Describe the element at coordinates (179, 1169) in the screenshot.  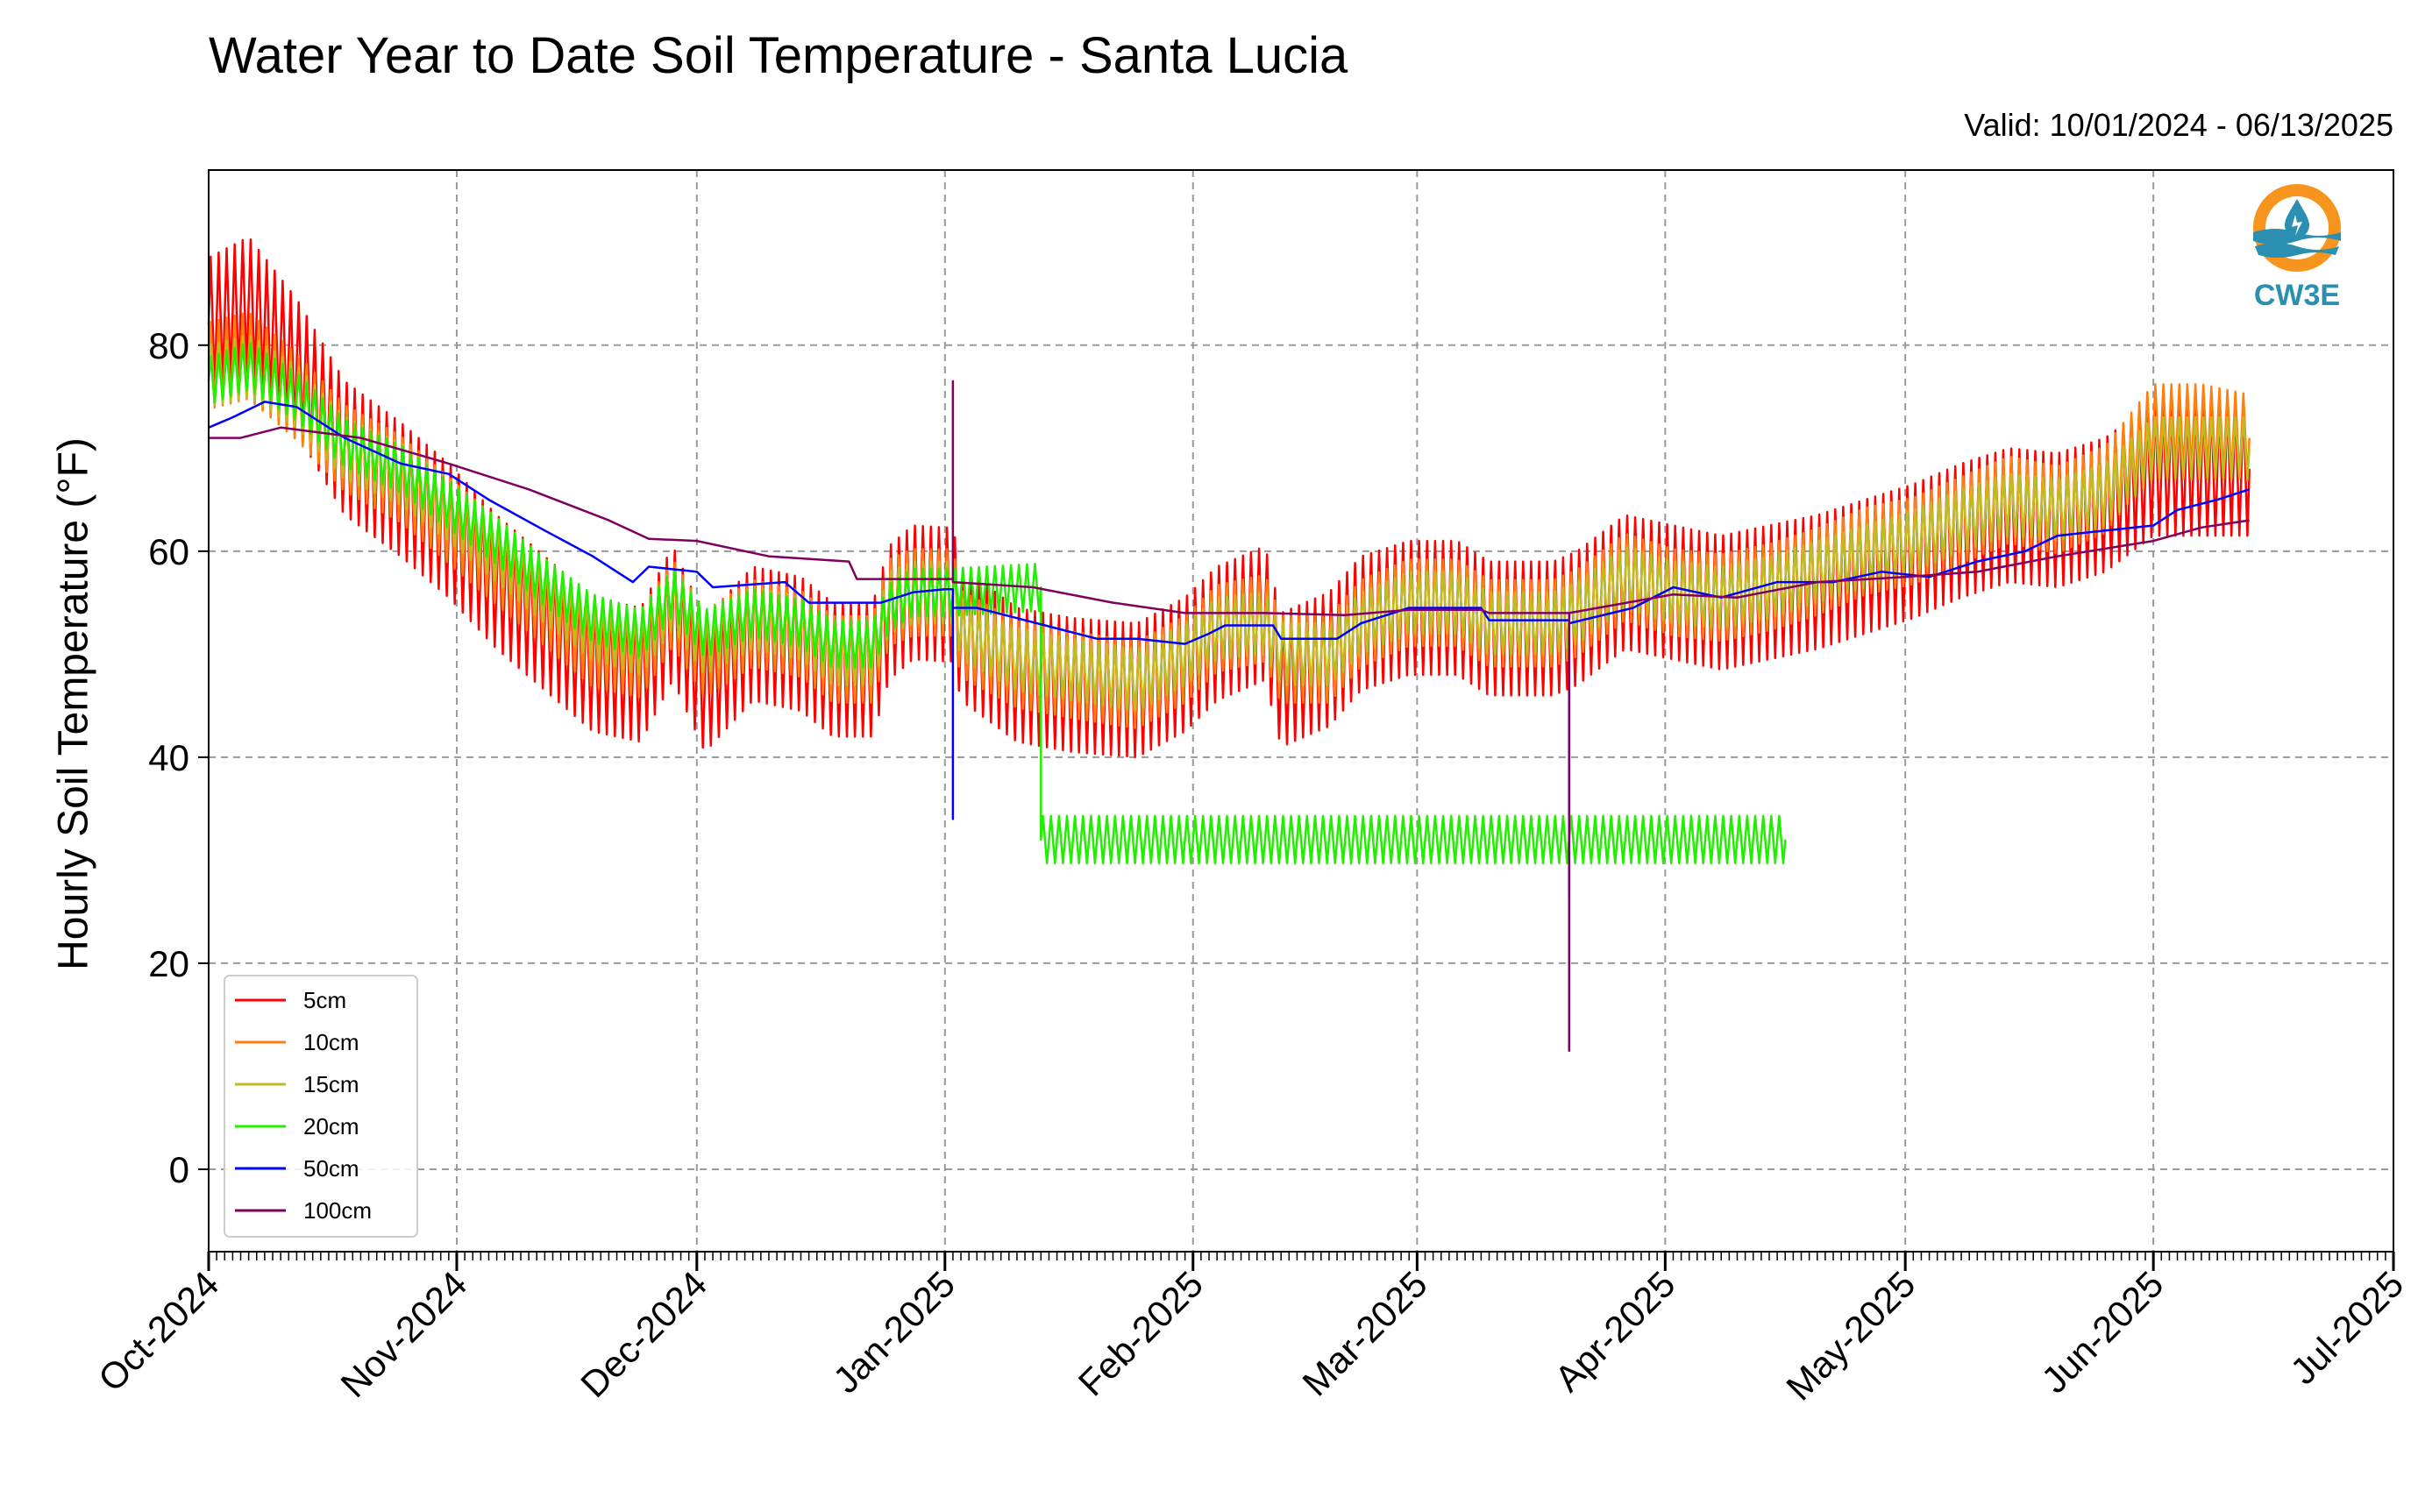
I see `y-tick-label: 0` at that location.